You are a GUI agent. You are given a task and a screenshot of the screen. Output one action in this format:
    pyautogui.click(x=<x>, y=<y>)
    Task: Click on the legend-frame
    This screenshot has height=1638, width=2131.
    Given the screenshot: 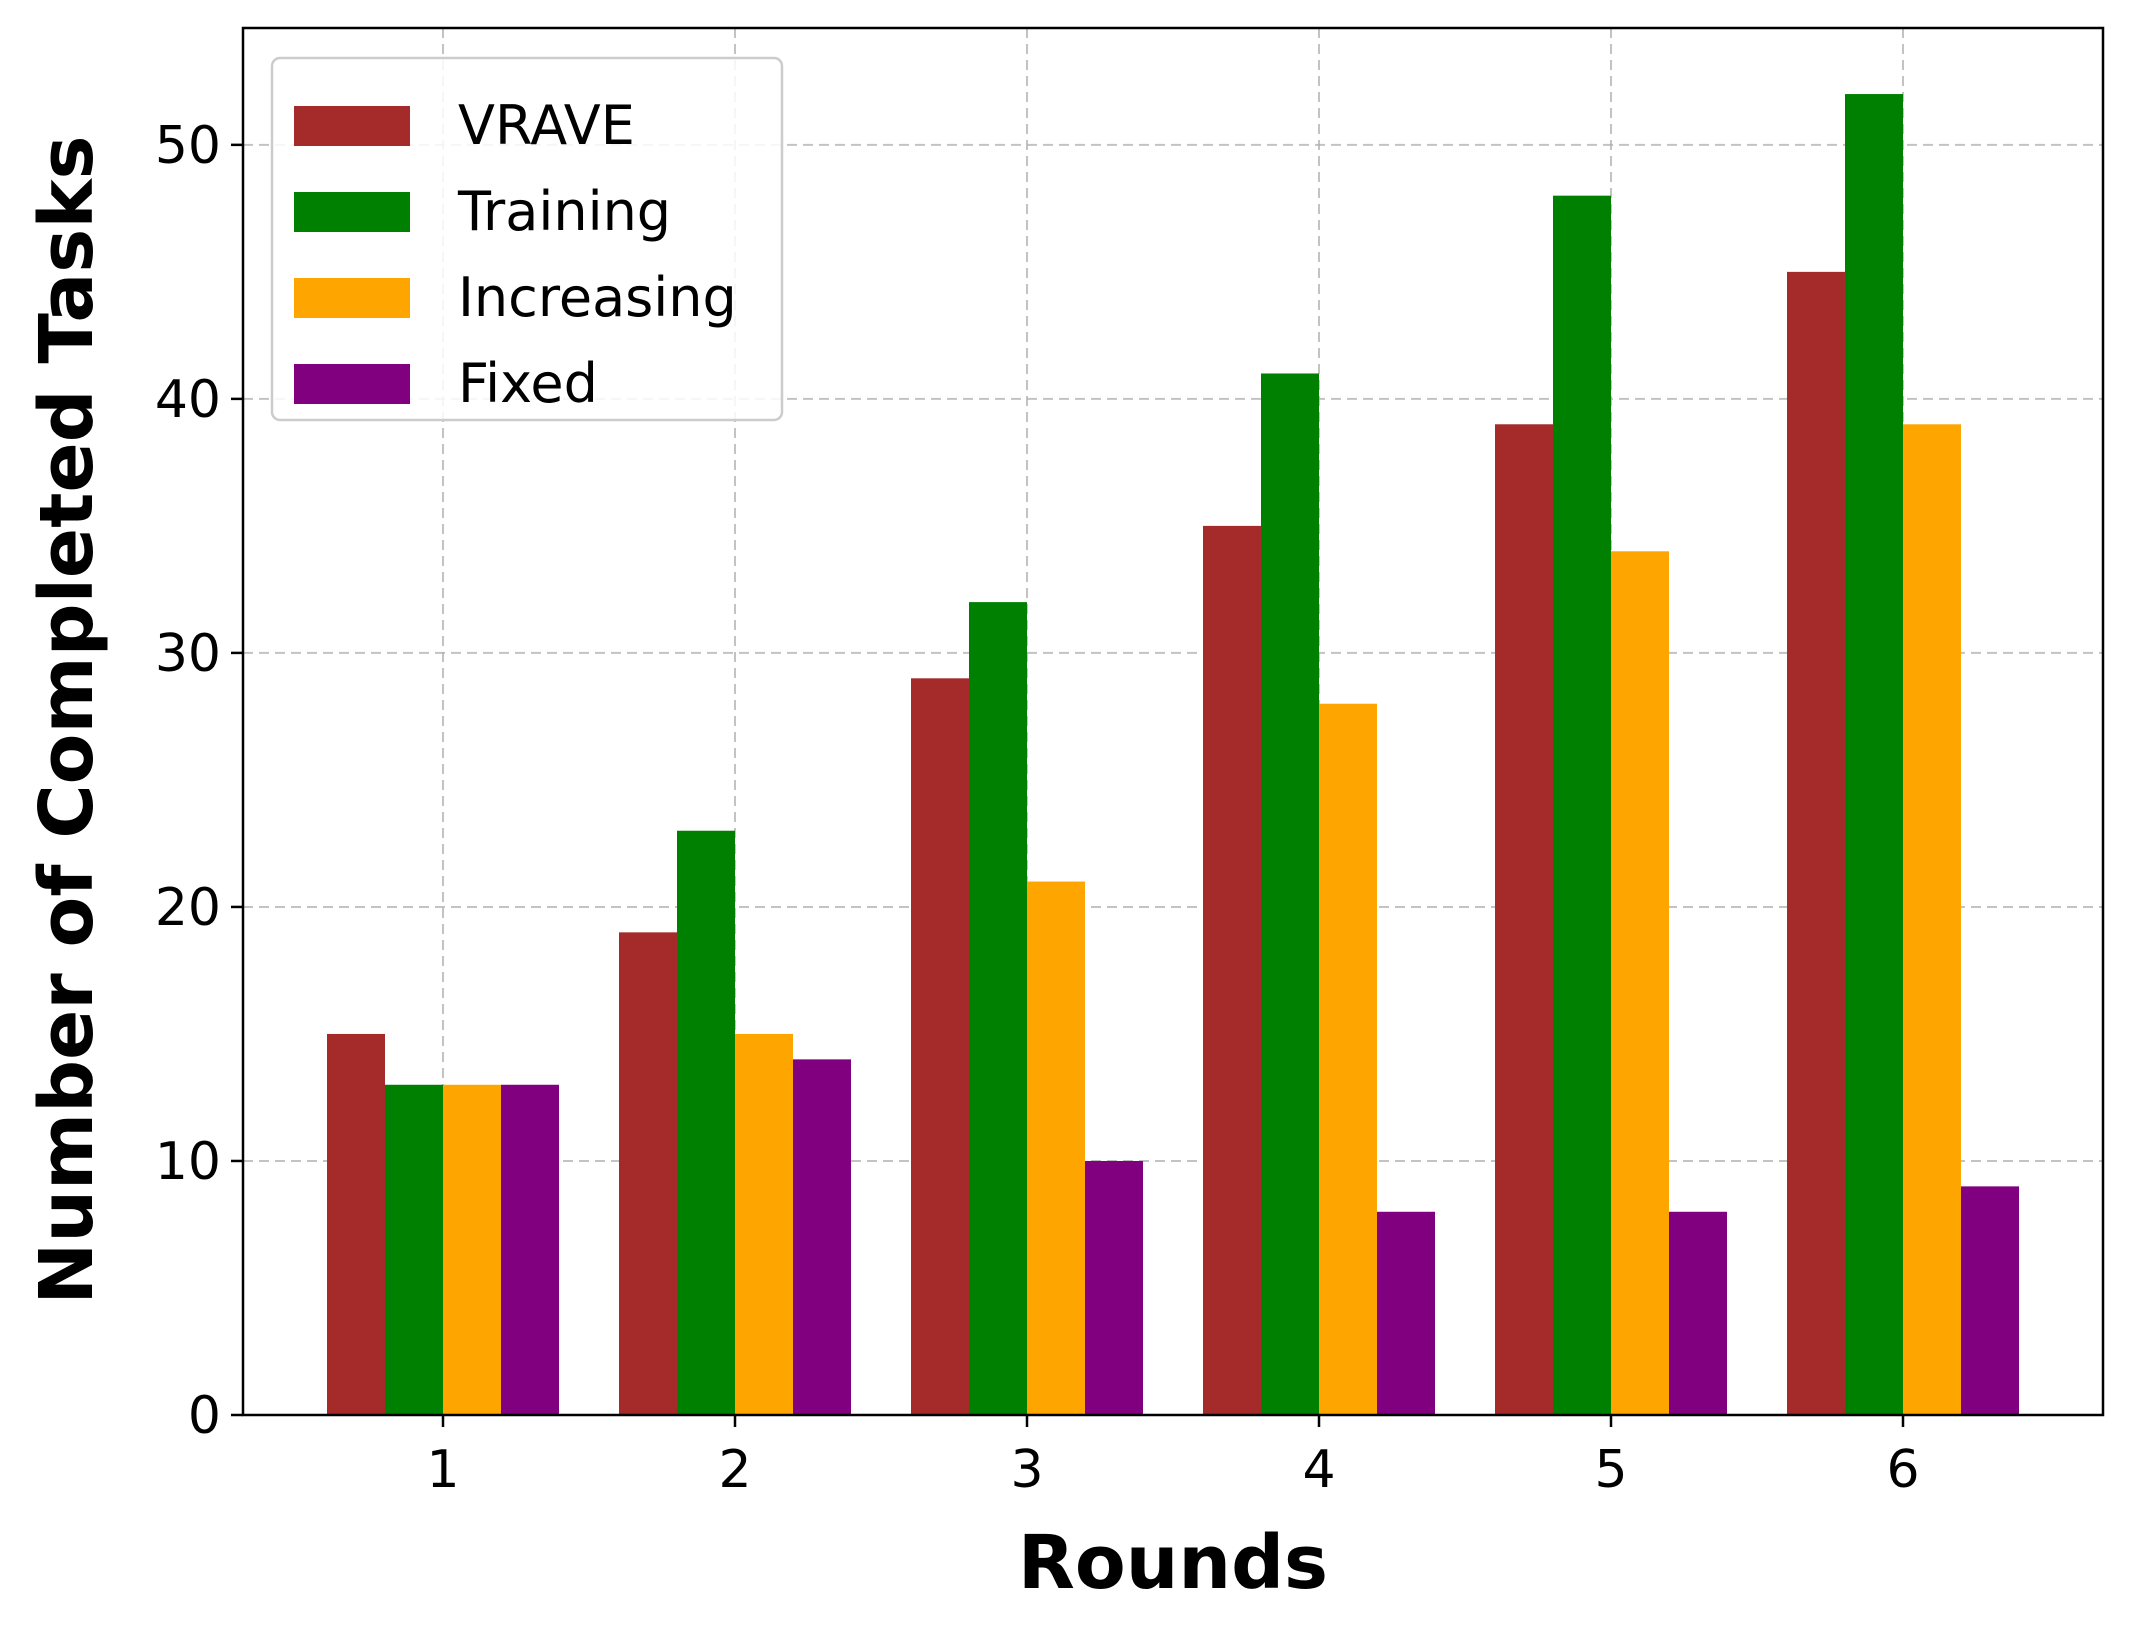 What is the action you would take?
    pyautogui.click(x=527, y=239)
    